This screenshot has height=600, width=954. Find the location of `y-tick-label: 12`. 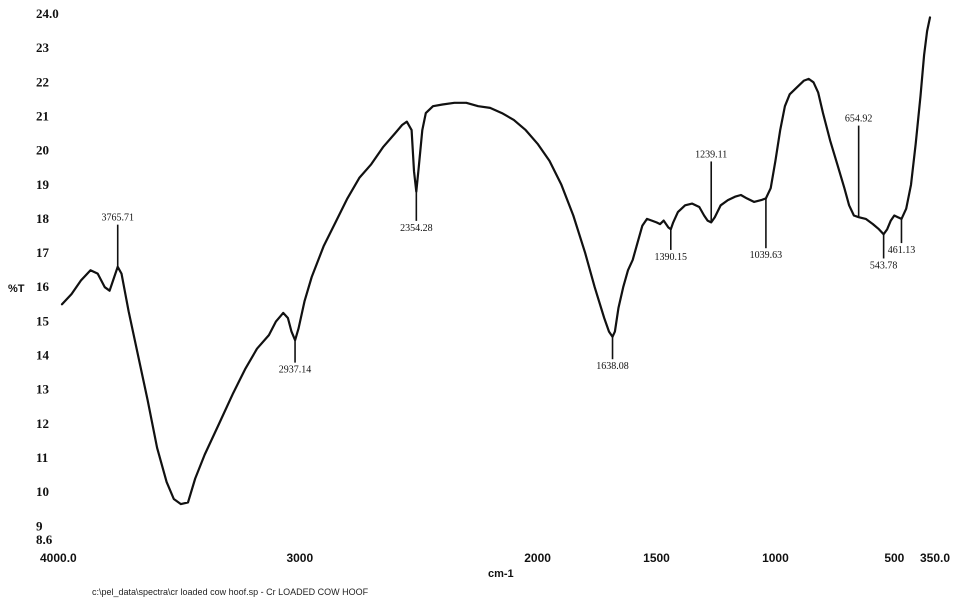

y-tick-label: 12 is located at coordinates (42, 423).